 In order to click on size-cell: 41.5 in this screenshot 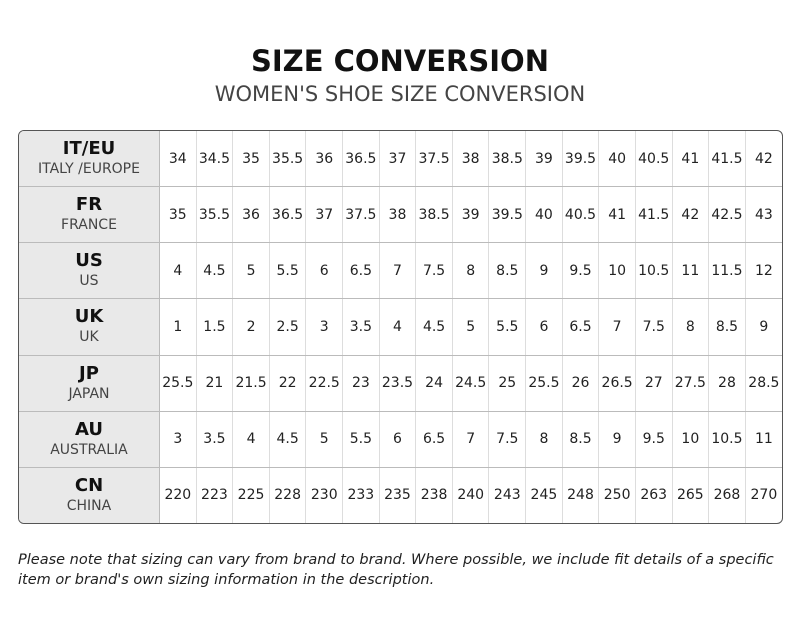, I will do `click(727, 159)`.